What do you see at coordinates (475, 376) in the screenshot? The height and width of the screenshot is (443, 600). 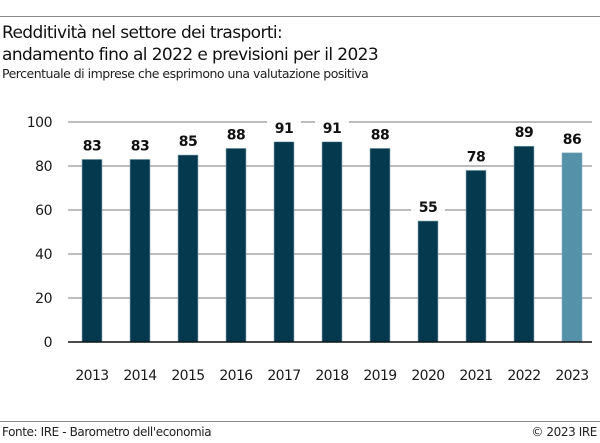 I see `x-tick-label: 2021` at bounding box center [475, 376].